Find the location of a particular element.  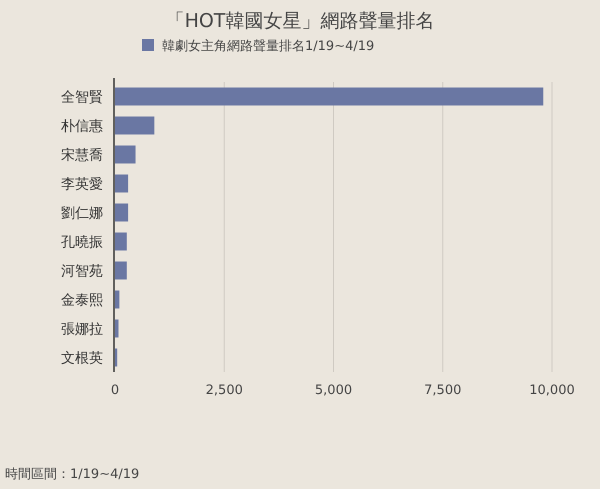

y-tick-label: 金泰熙 is located at coordinates (82, 300).